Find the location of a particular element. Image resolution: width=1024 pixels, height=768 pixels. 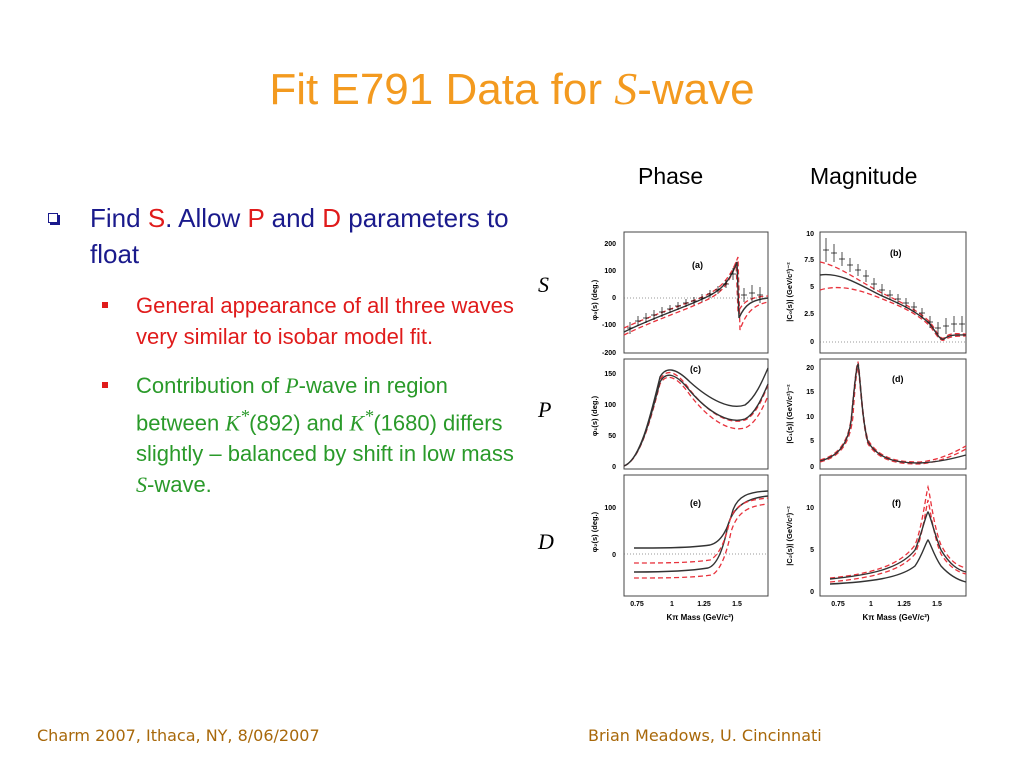

y-tick-label: 7.5 is located at coordinates (809, 260).